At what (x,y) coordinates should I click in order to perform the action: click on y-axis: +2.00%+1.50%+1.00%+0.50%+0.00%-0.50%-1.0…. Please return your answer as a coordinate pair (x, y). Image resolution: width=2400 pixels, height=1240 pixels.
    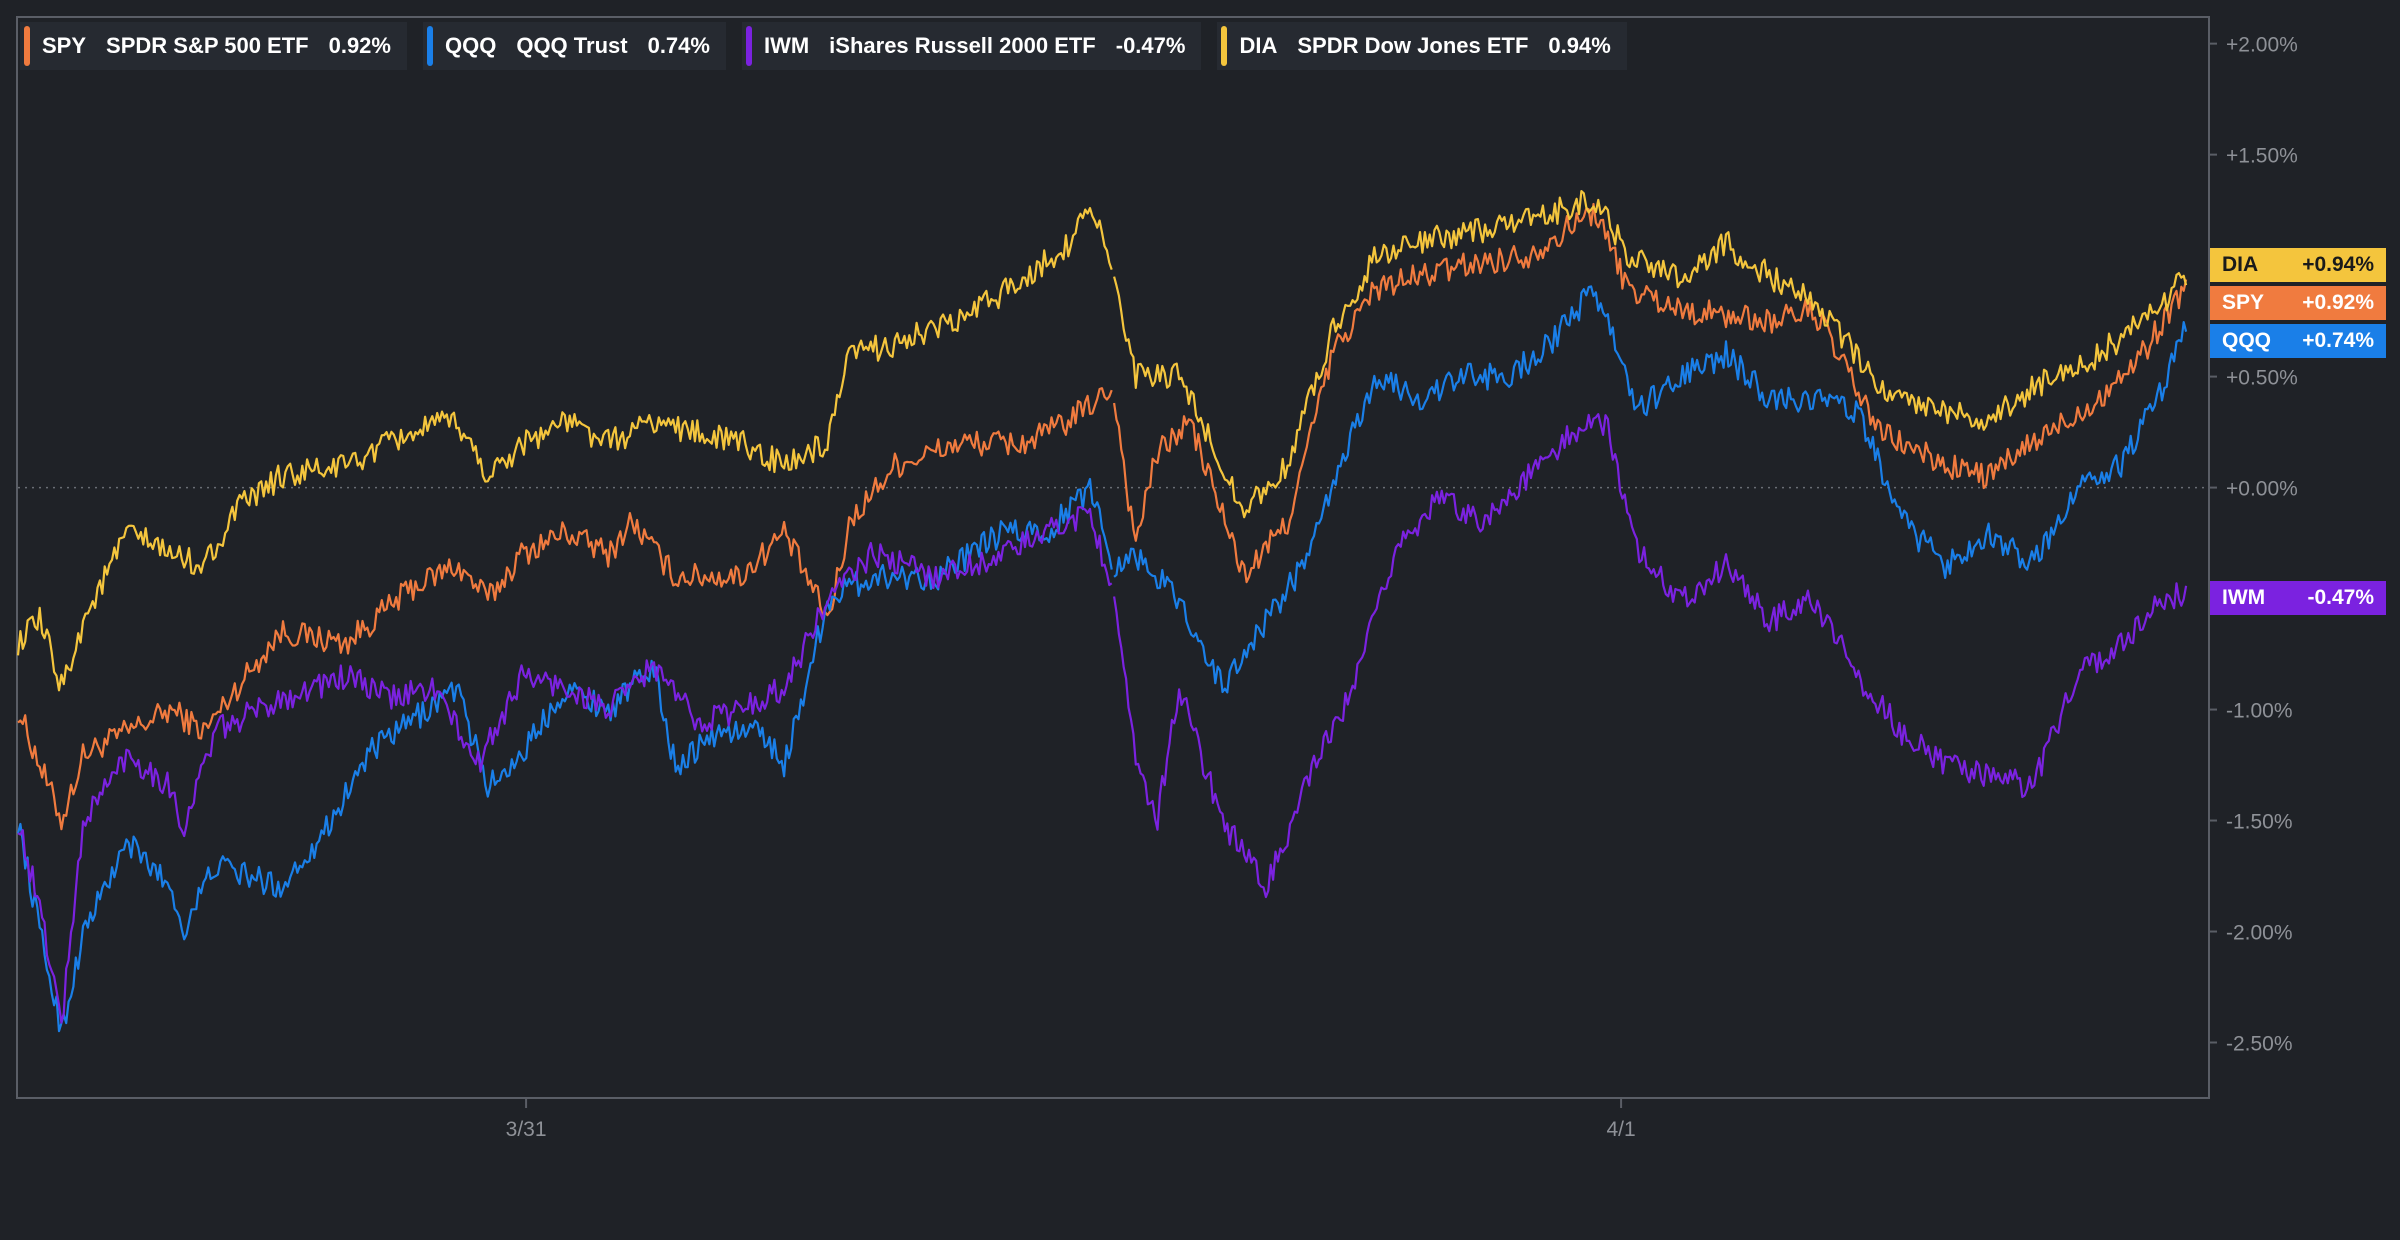
    Looking at the image, I should click on (2253, 545).